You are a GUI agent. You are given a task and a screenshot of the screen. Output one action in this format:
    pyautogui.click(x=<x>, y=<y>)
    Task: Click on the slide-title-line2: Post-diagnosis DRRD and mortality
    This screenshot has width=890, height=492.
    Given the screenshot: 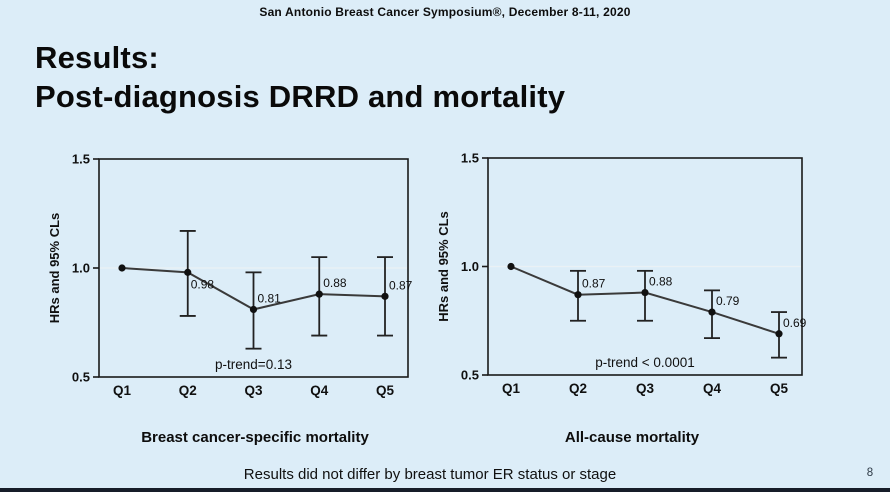 What is the action you would take?
    pyautogui.click(x=300, y=96)
    